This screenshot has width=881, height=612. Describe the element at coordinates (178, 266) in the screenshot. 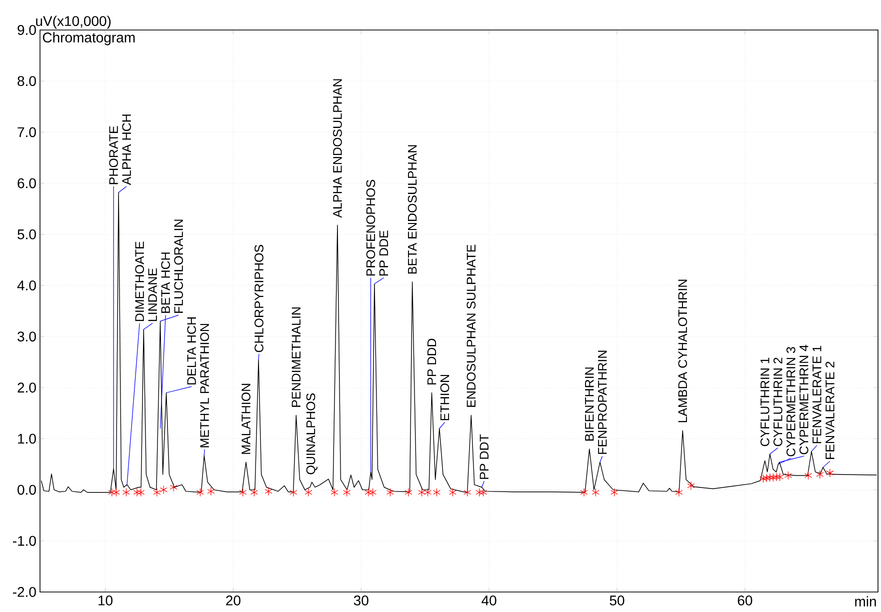

I see `annotation: FLUCHLORALIN` at that location.